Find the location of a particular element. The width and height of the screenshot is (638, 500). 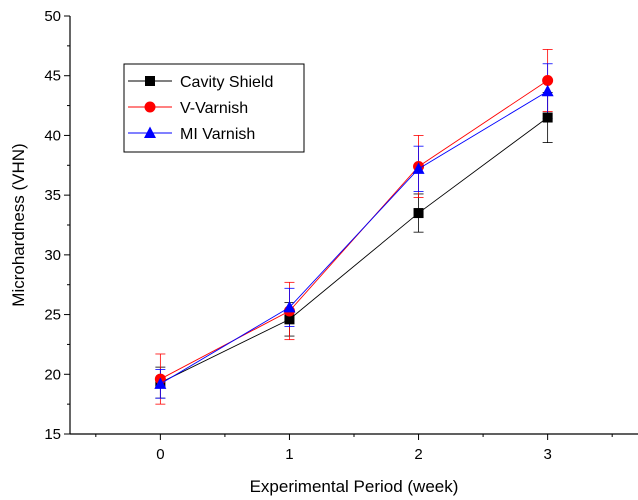

y-tick-label: 40 is located at coordinates (52, 135).